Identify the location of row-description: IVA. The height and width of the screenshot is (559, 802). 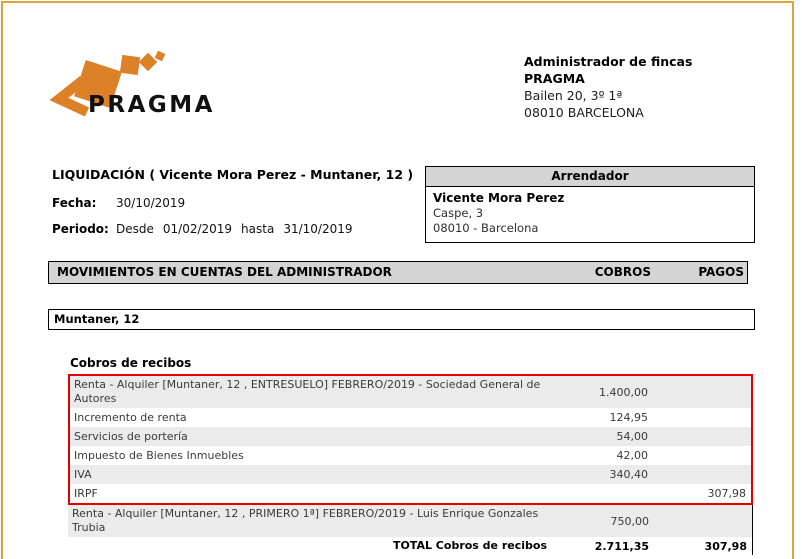
(83, 474).